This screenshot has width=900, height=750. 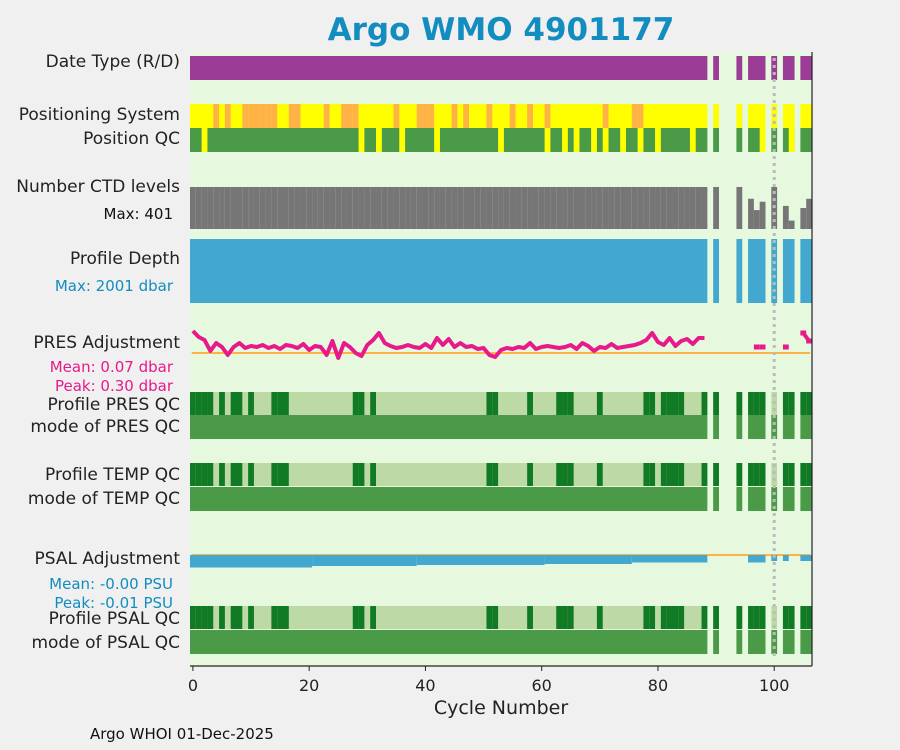 What do you see at coordinates (114, 619) in the screenshot?
I see `label-profile-psal-qc: Profile PSAL QC` at bounding box center [114, 619].